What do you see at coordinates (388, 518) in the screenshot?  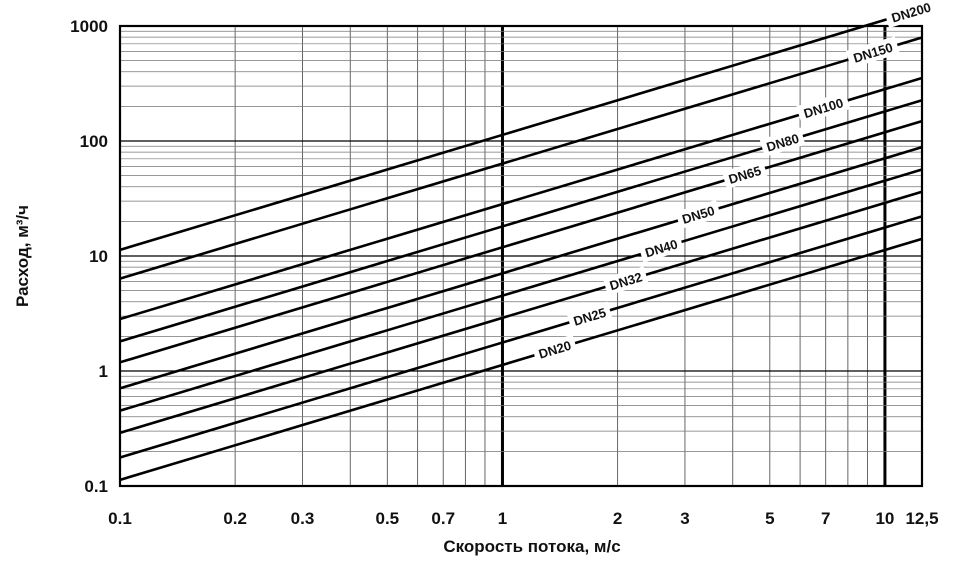 I see `x-tick-label: 0.5` at bounding box center [388, 518].